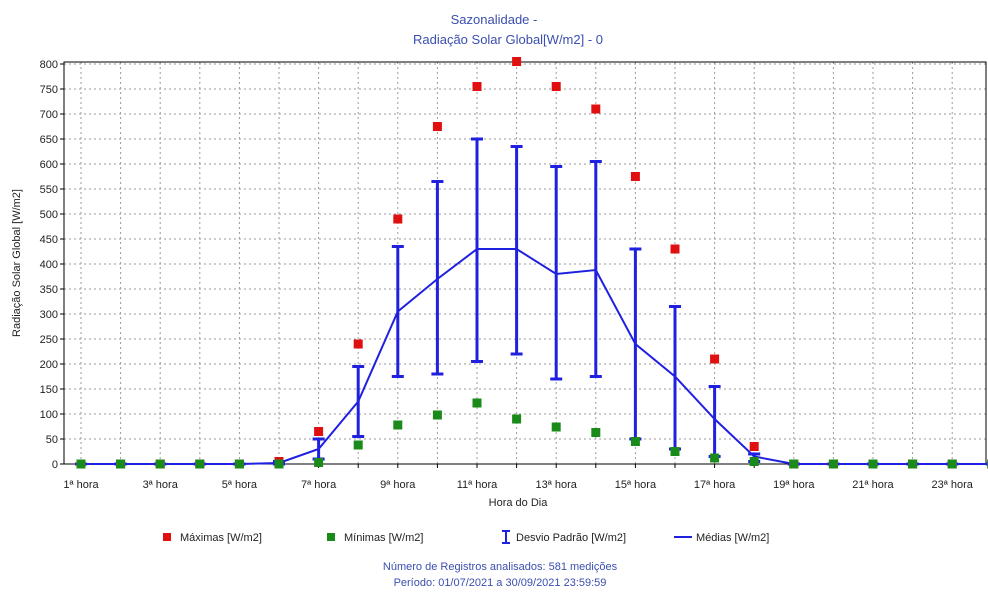  What do you see at coordinates (557, 485) in the screenshot?
I see `x-tick-label: 13ª hora` at bounding box center [557, 485].